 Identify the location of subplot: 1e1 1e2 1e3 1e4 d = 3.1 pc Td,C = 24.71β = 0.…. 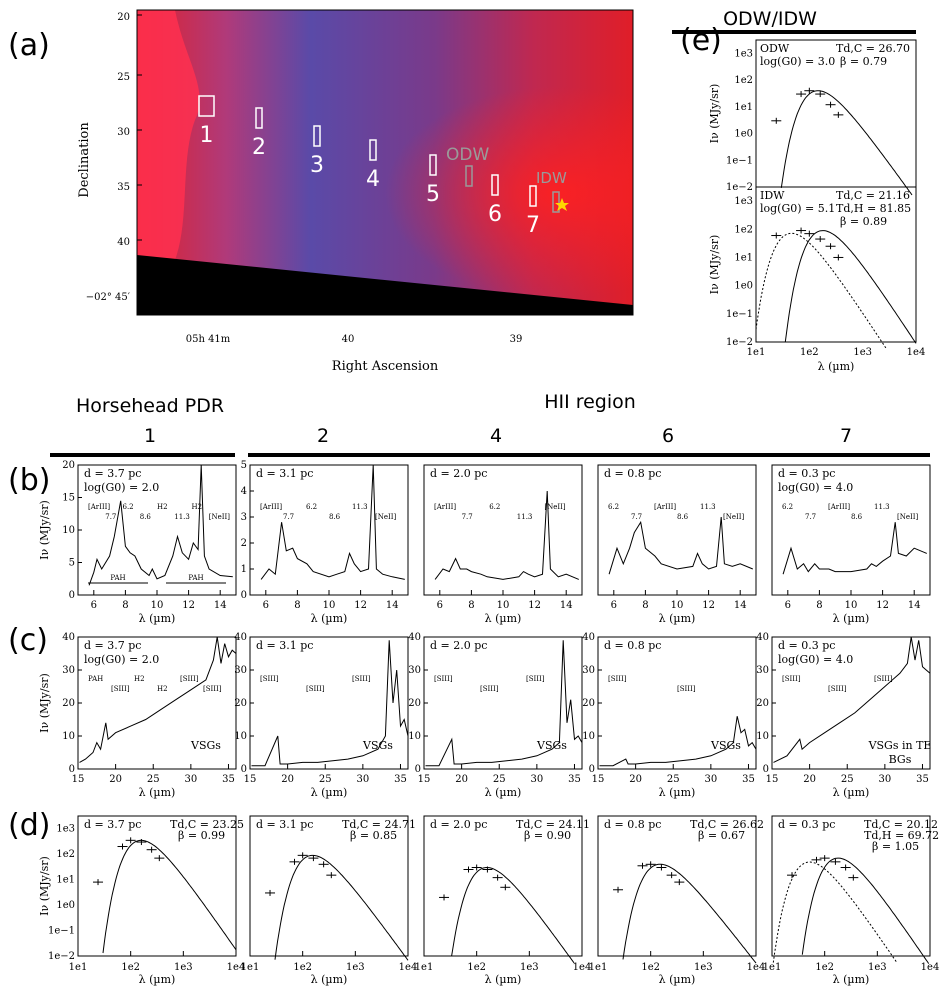
(329, 900).